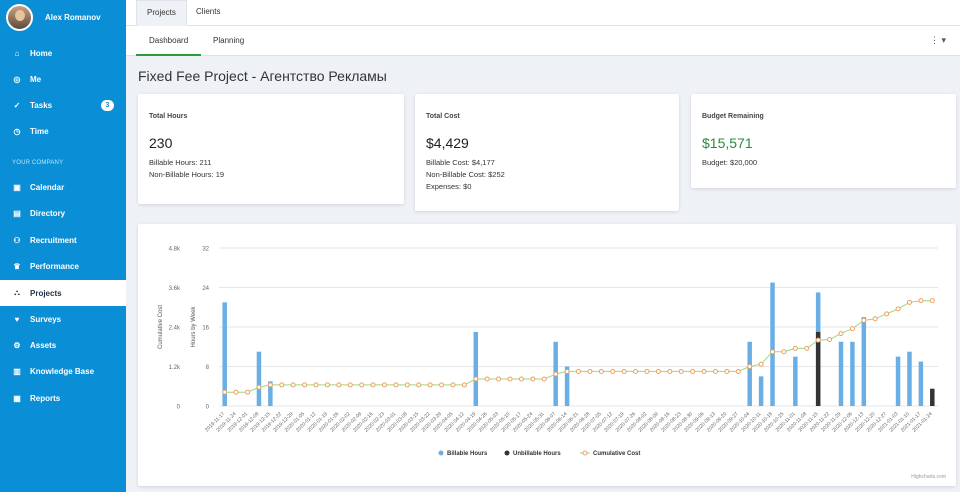 The width and height of the screenshot is (960, 492). What do you see at coordinates (543, 41) in the screenshot?
I see `sub-tabs: Dashboard Planning ⋮ ▾` at bounding box center [543, 41].